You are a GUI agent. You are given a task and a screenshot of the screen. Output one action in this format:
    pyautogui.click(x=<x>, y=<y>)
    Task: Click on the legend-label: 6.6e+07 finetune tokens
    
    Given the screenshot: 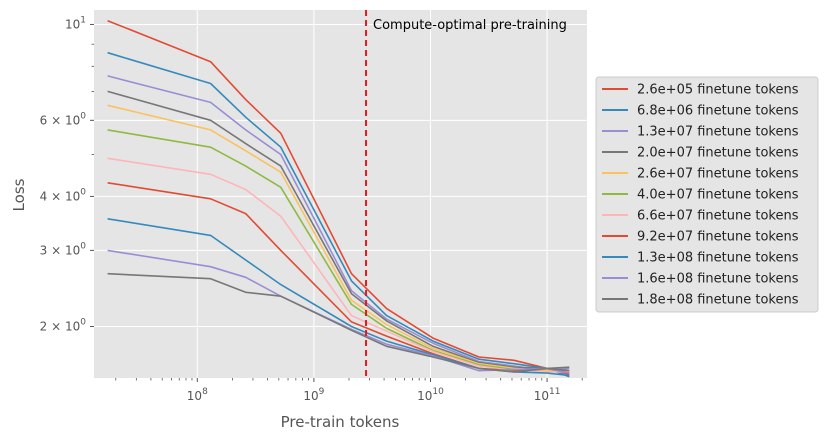 What is the action you would take?
    pyautogui.click(x=718, y=216)
    